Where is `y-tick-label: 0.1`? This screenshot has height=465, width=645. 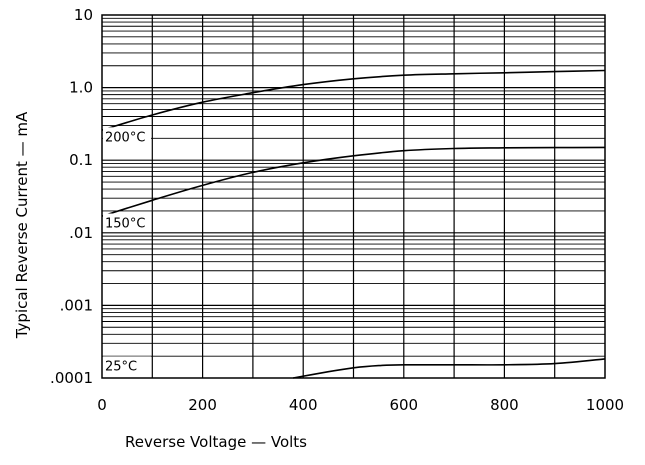 y-tick-label: 0.1 is located at coordinates (81, 160).